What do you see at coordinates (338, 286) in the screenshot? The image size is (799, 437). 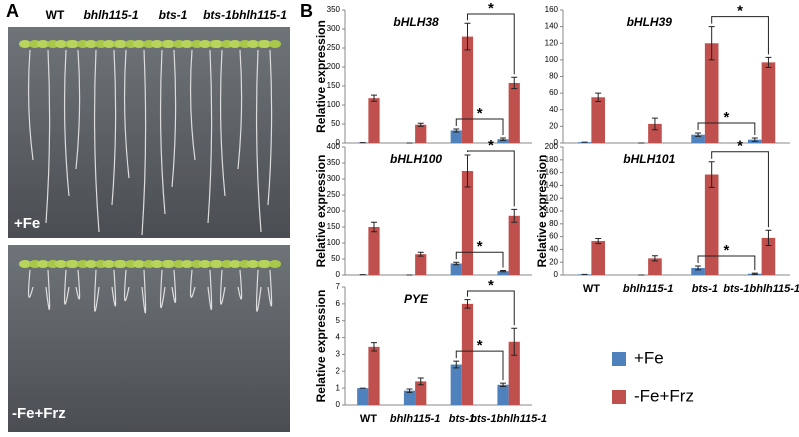 I see `y-tick-label: 7` at bounding box center [338, 286].